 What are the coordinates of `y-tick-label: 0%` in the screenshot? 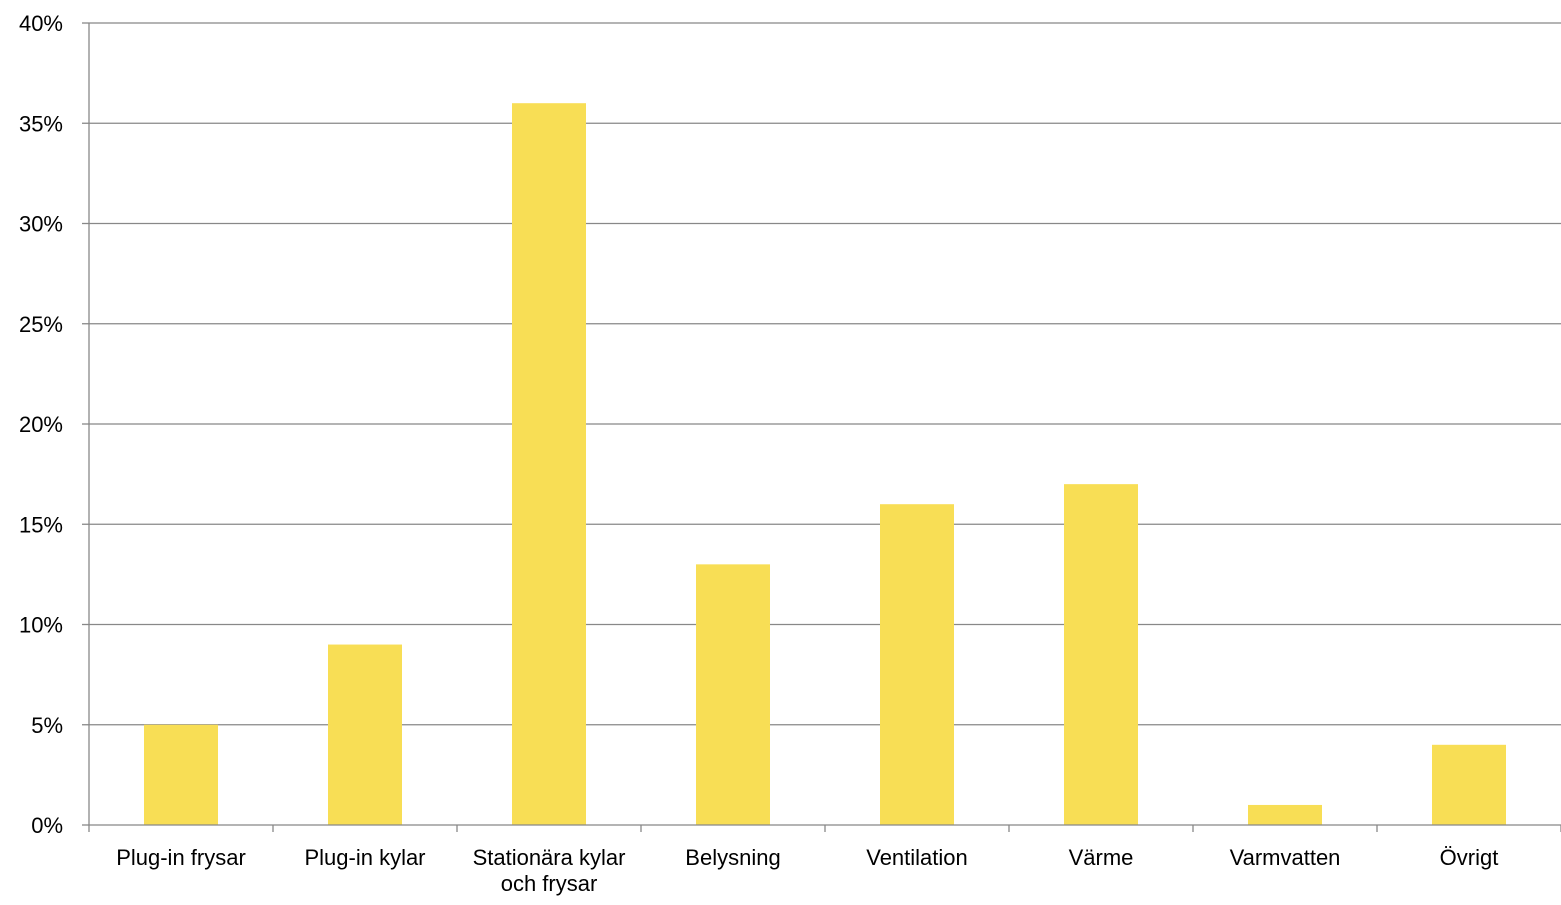 It's located at (47, 825).